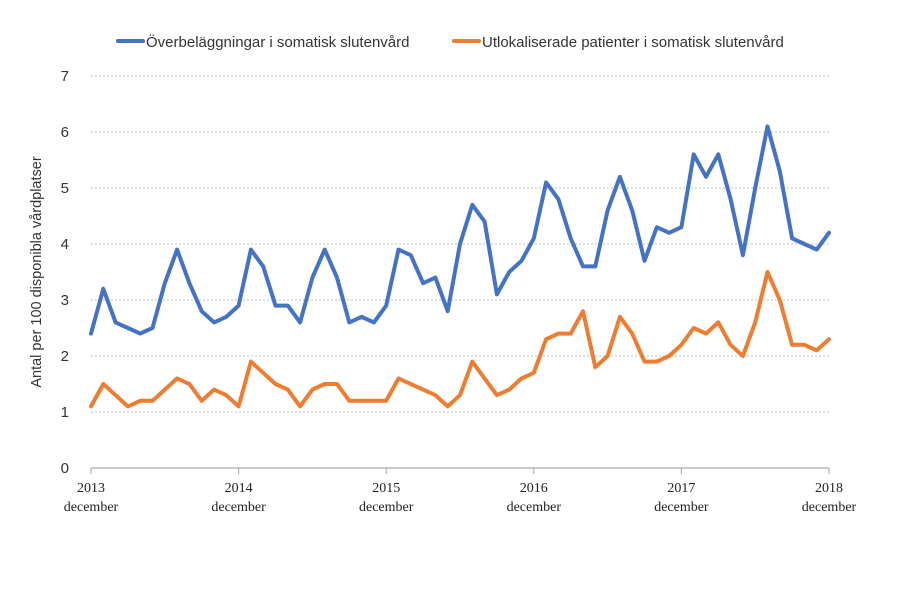 The height and width of the screenshot is (591, 907). What do you see at coordinates (65, 300) in the screenshot?
I see `y-tick-label: 3` at bounding box center [65, 300].